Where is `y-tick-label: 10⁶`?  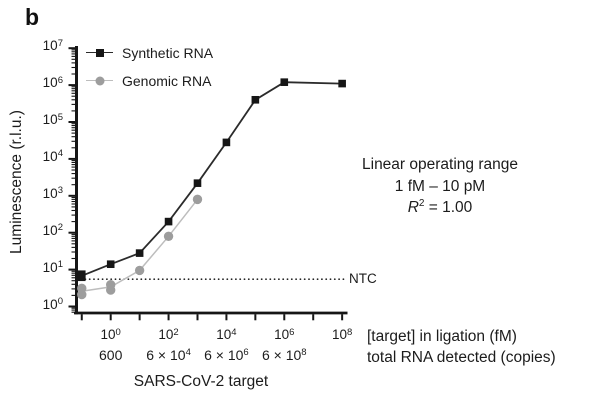 y-tick-label: 10⁶ is located at coordinates (52, 82).